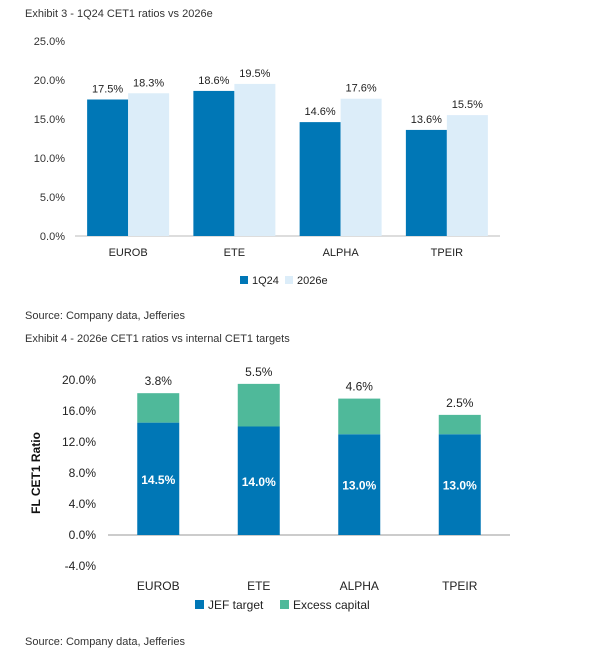  Describe the element at coordinates (265, 281) in the screenshot. I see `legend-label: 1Q24` at that location.